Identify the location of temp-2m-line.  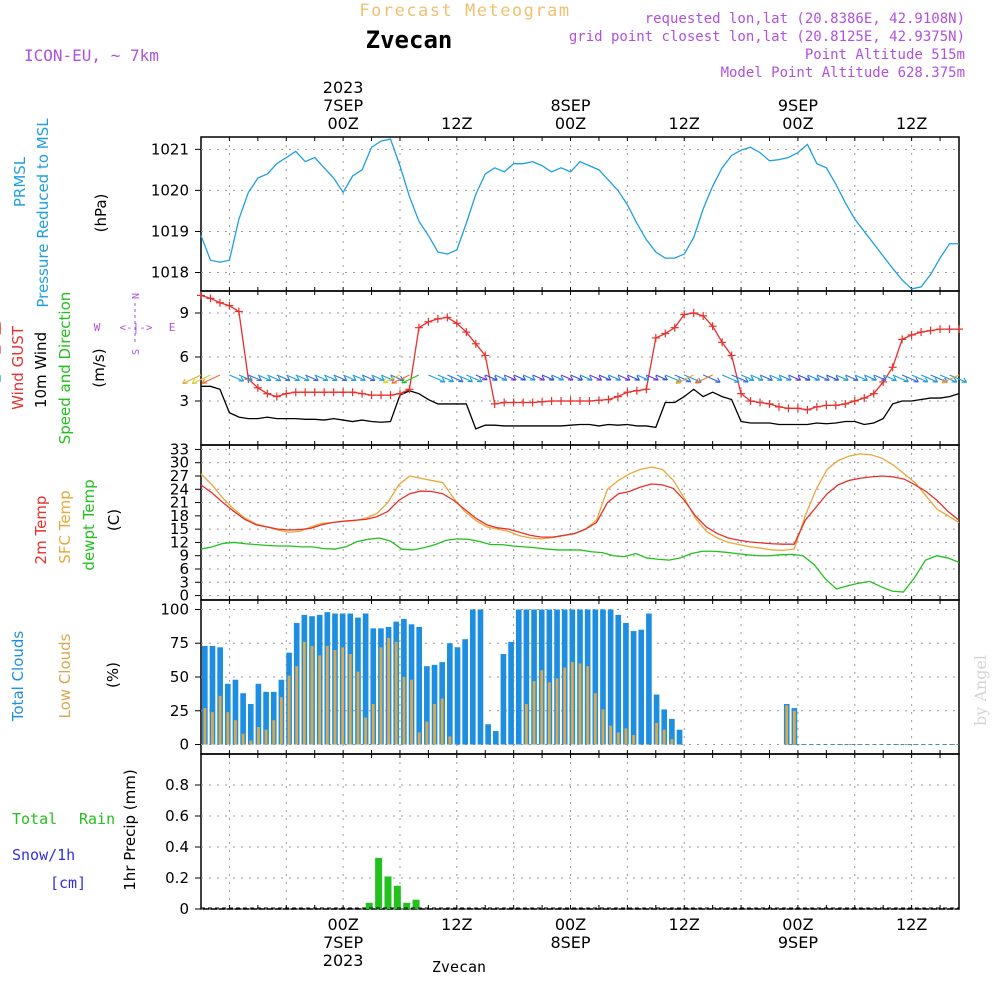
(580, 510).